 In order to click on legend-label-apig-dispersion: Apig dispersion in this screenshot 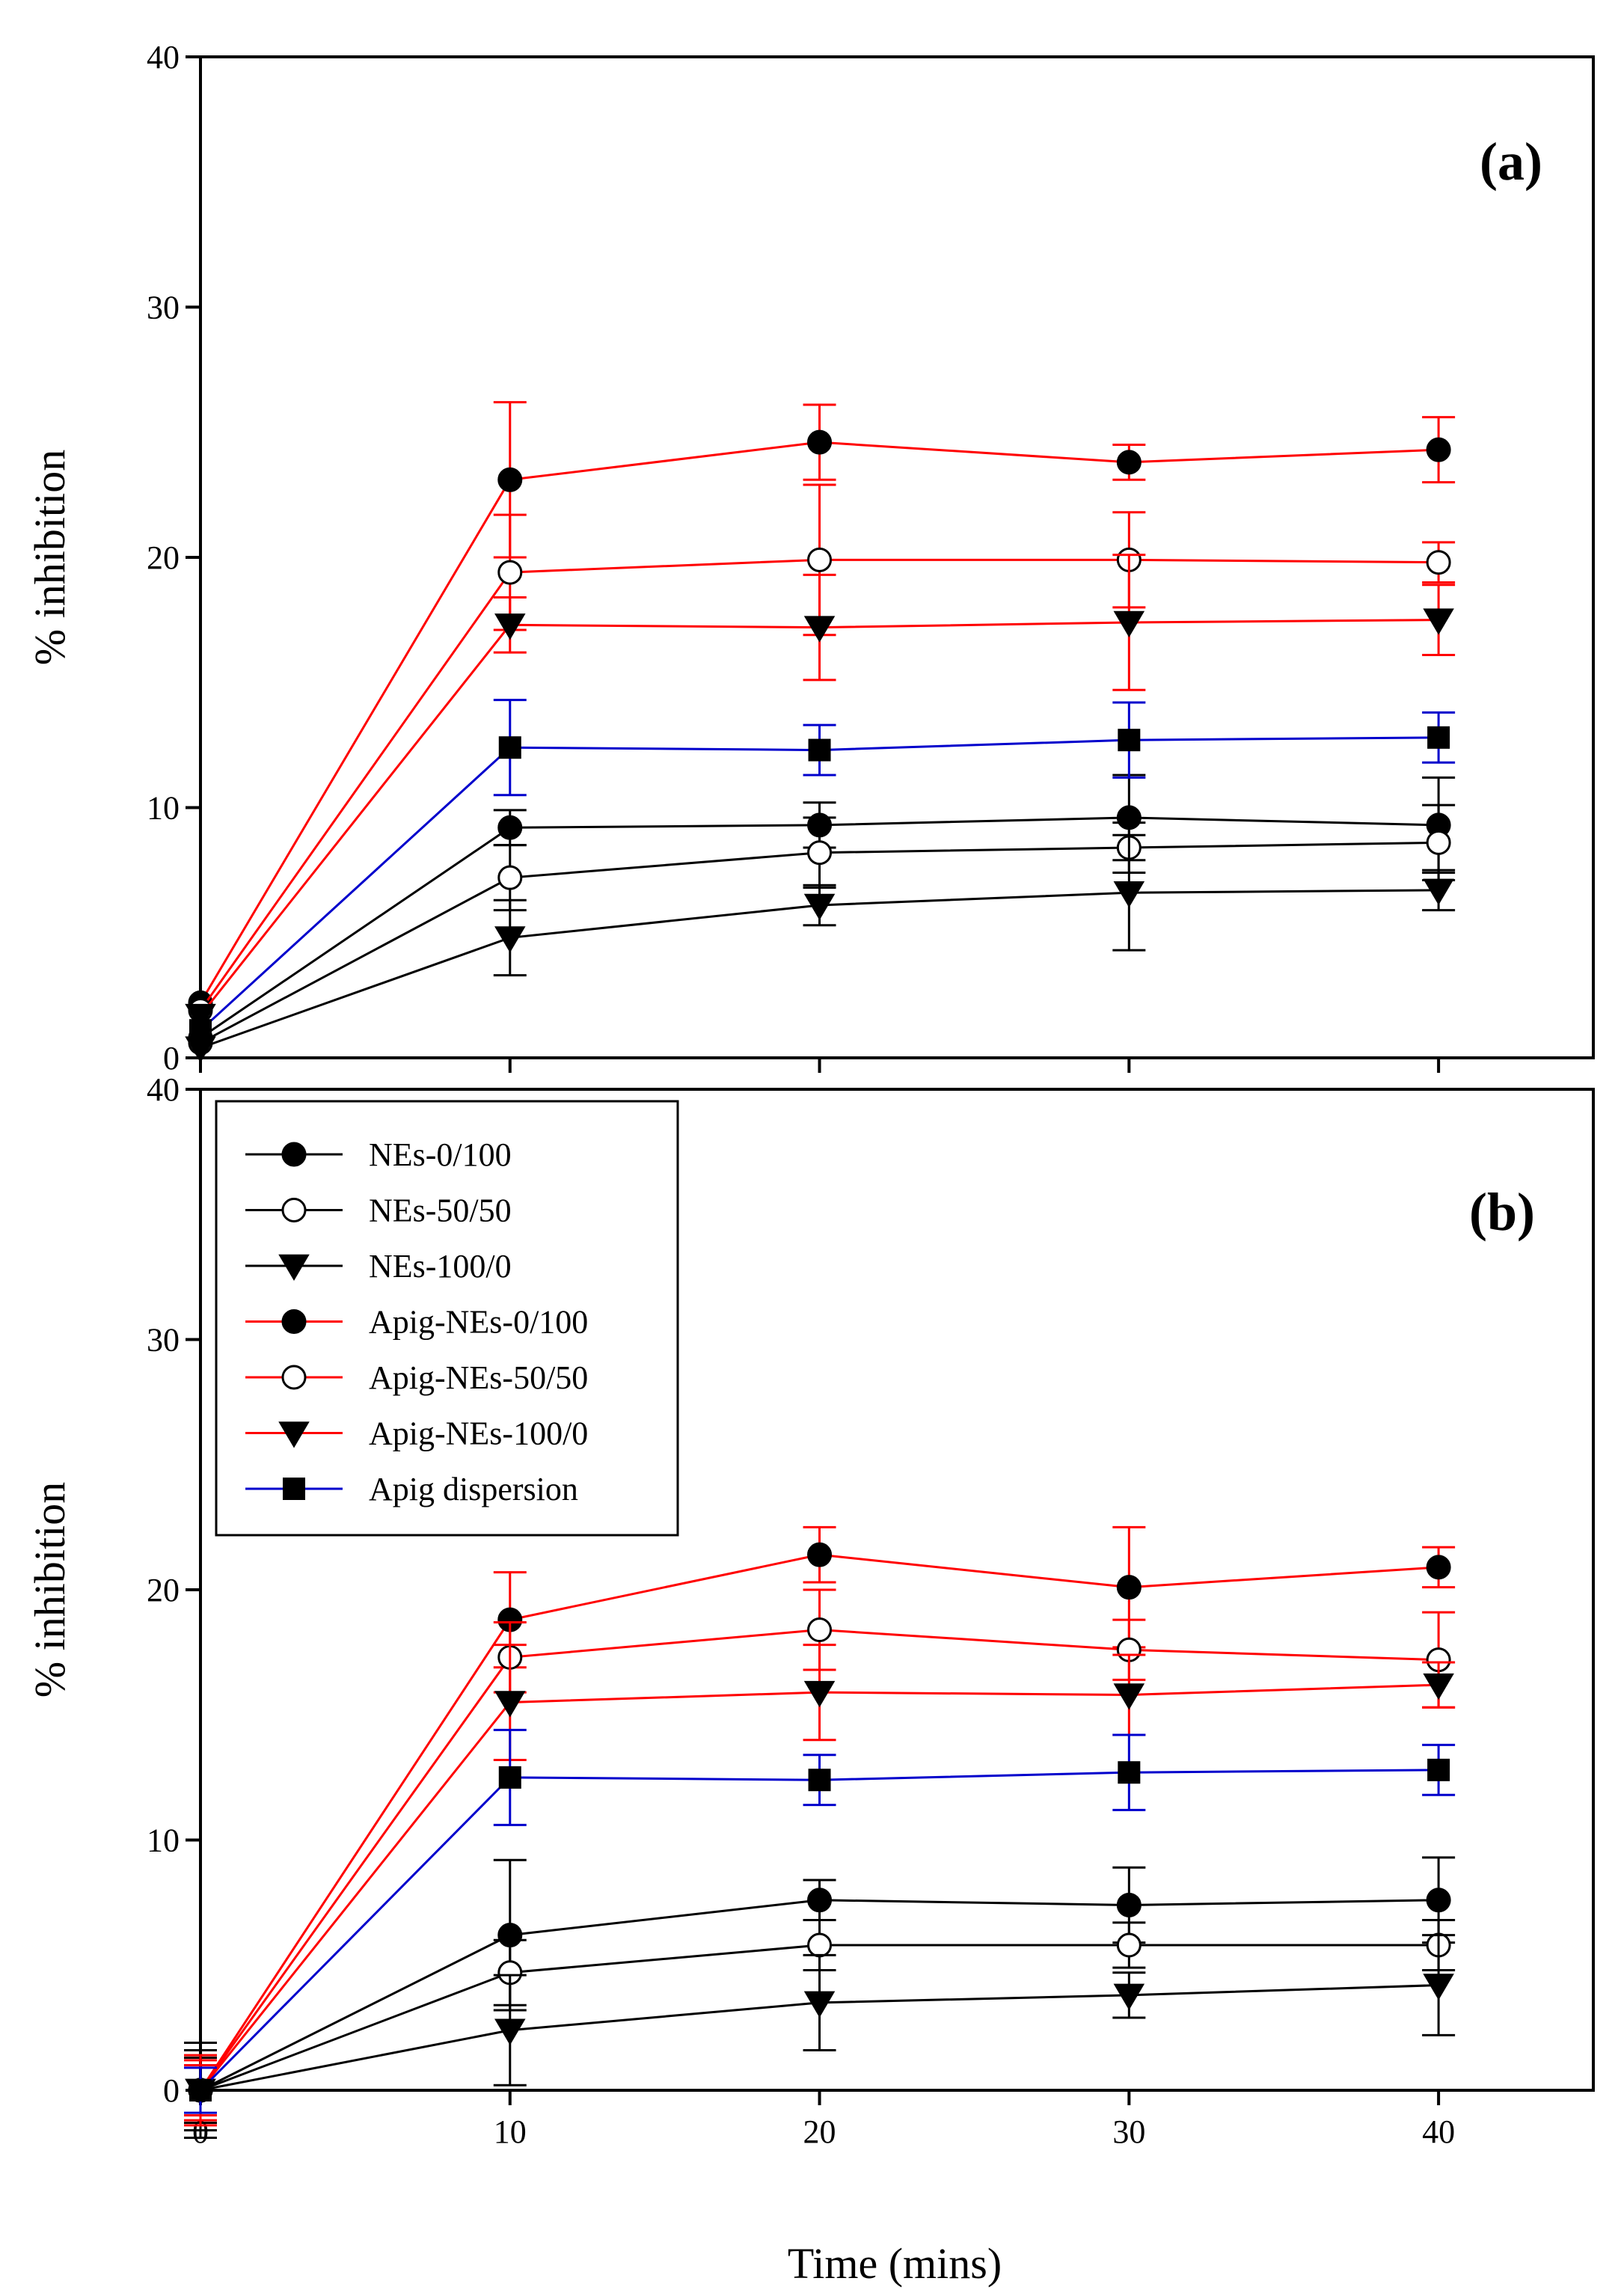, I will do `click(473, 1489)`.